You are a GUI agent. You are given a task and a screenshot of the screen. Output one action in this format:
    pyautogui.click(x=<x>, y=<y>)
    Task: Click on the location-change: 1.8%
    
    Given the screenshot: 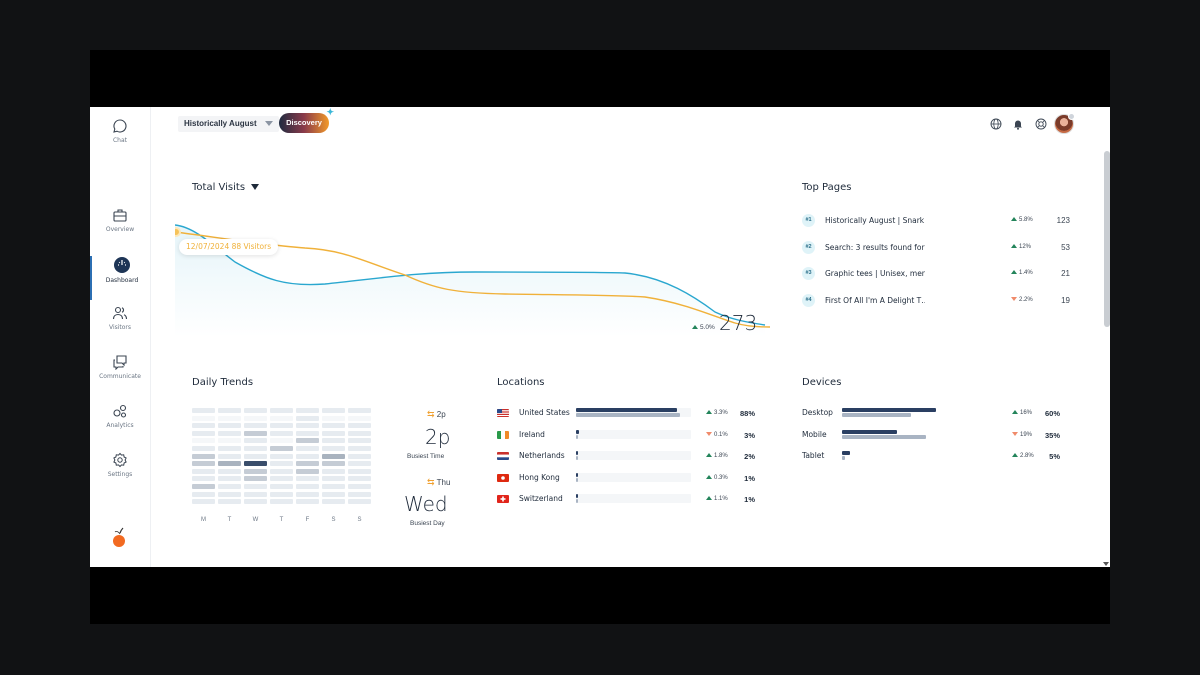 What is the action you would take?
    pyautogui.click(x=717, y=456)
    